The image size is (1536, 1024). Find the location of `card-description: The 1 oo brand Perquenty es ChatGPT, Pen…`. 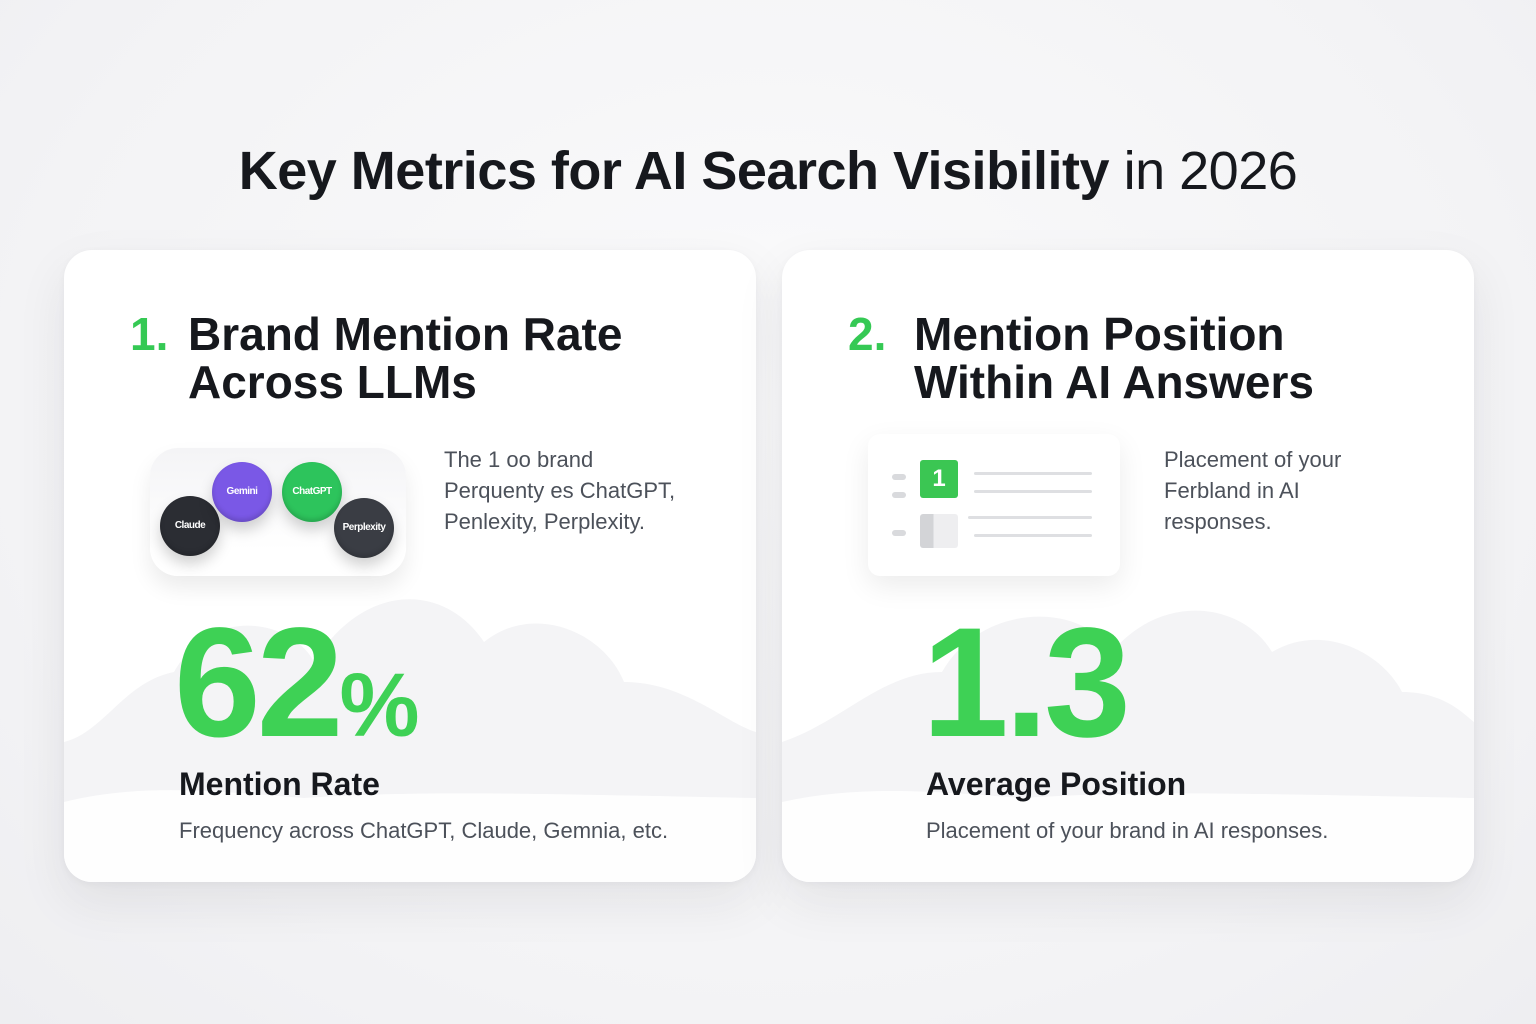

card-description: The 1 oo brand Perquenty es ChatGPT, Pen… is located at coordinates (579, 490).